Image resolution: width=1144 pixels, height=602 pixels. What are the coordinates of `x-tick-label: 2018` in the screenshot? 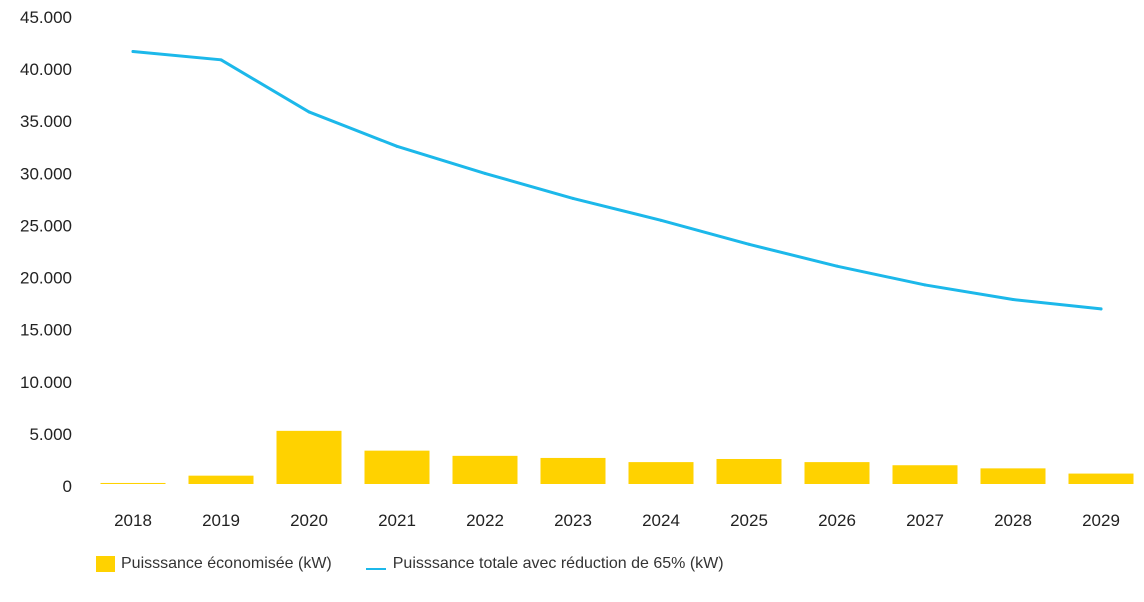 It's located at (133, 520).